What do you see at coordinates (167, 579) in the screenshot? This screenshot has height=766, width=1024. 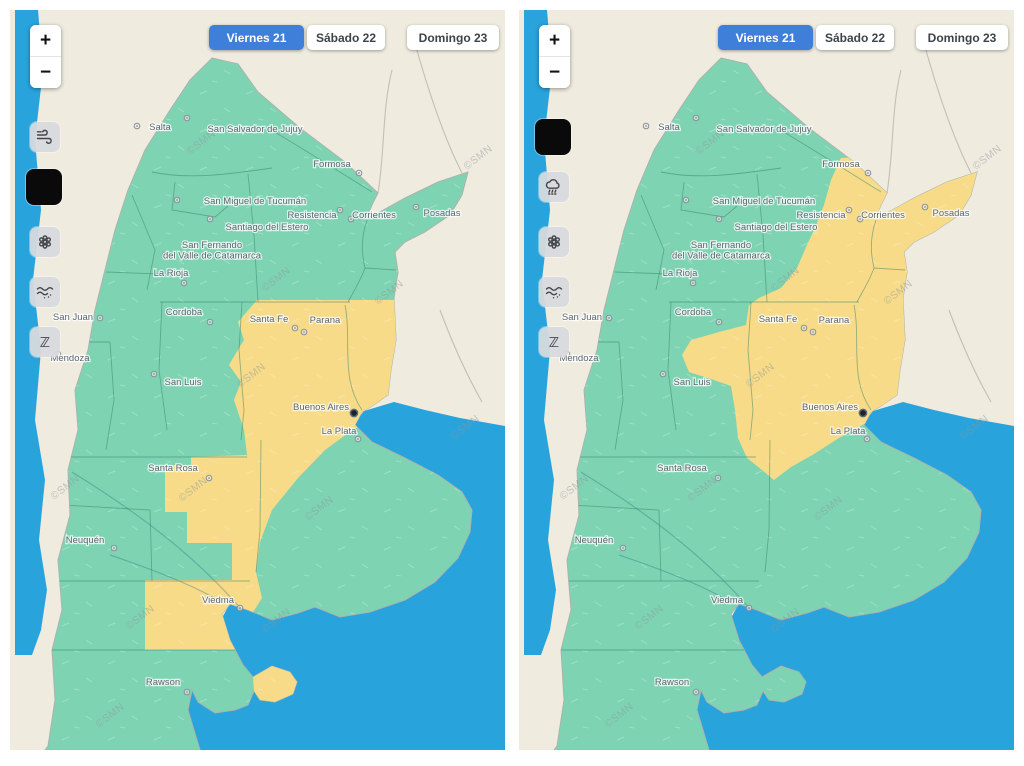 I see `river` at bounding box center [167, 579].